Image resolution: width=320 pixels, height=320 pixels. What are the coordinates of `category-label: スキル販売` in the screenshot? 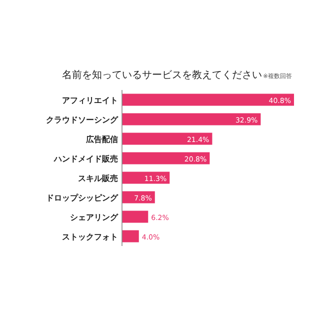 It's located at (98, 178).